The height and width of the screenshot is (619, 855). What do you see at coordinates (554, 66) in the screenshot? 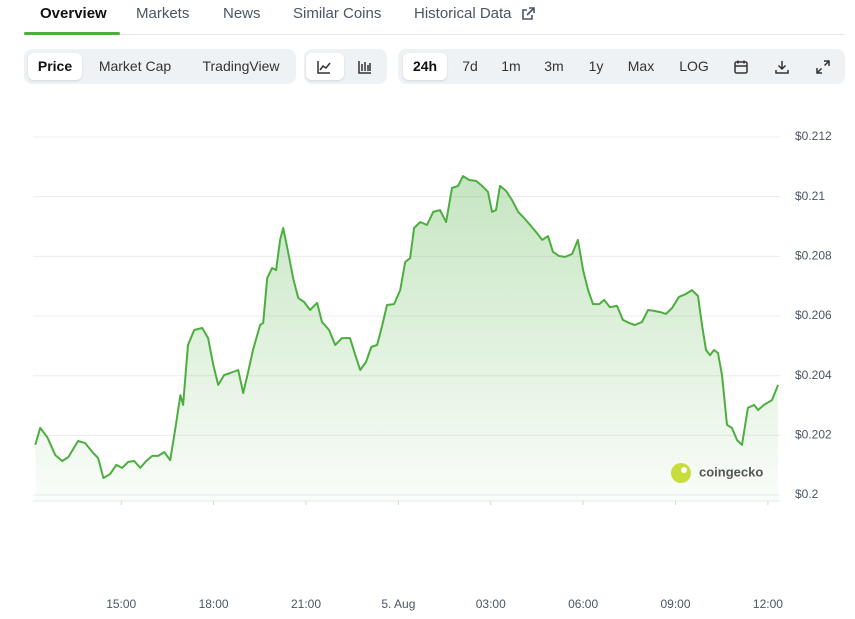
I see `range-button: 3m` at bounding box center [554, 66].